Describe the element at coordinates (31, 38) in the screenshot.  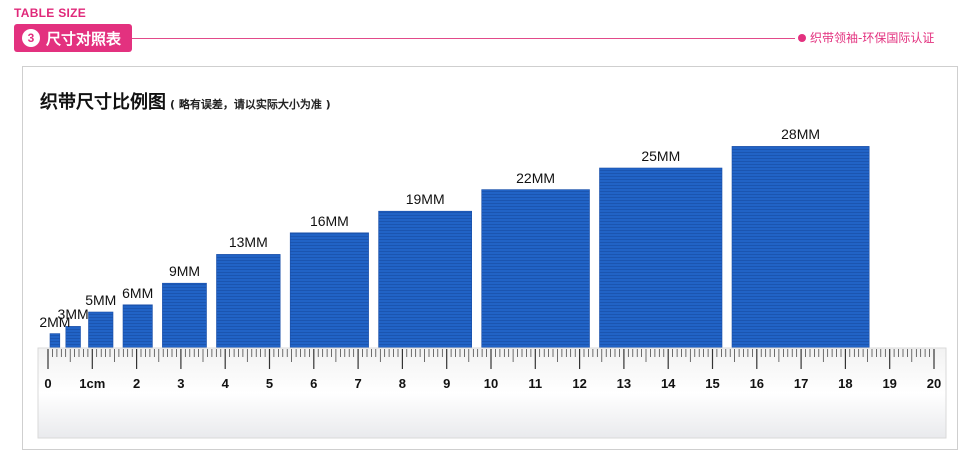
I see `section-number-badge: 3` at that location.